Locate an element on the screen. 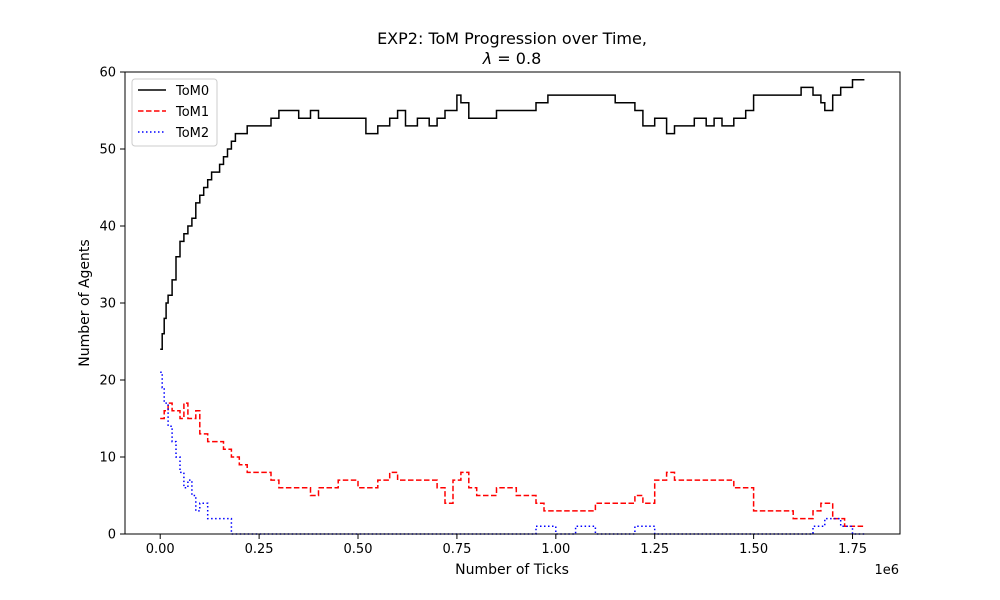  x-tick-label: 0.50 is located at coordinates (358, 549).